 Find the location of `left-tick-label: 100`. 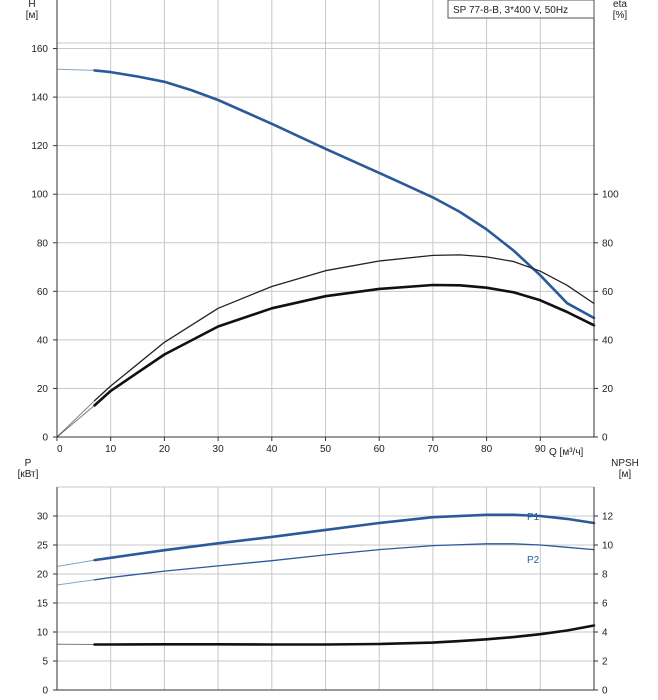

left-tick-label: 100 is located at coordinates (39, 195).